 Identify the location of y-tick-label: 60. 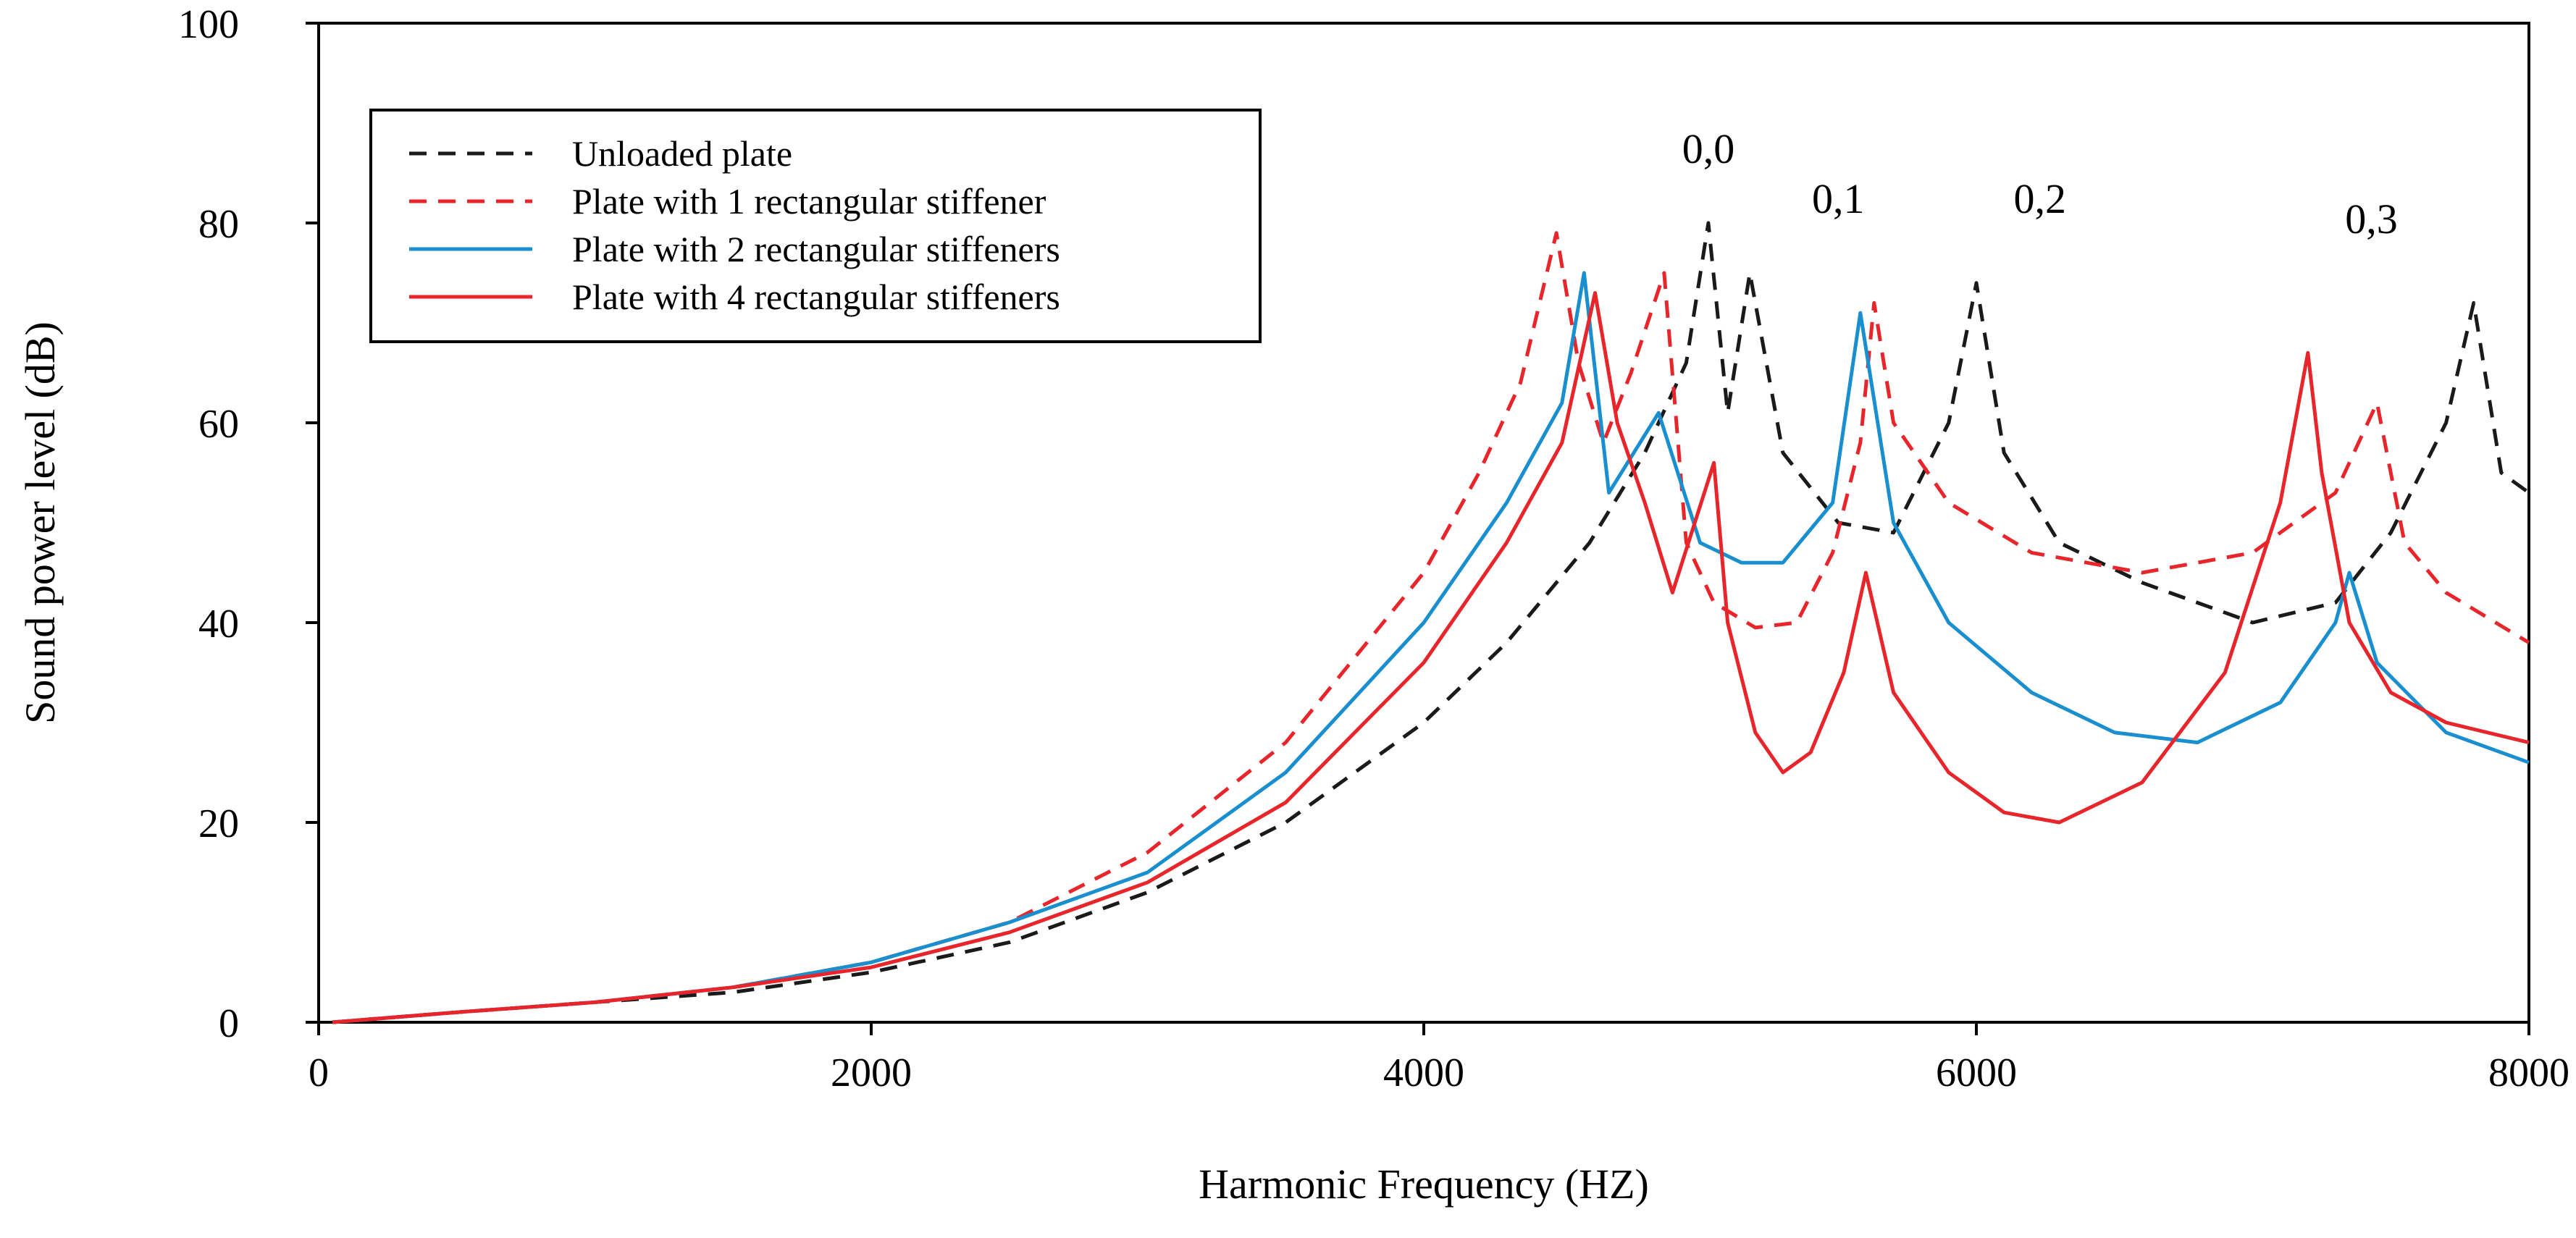
(218, 424).